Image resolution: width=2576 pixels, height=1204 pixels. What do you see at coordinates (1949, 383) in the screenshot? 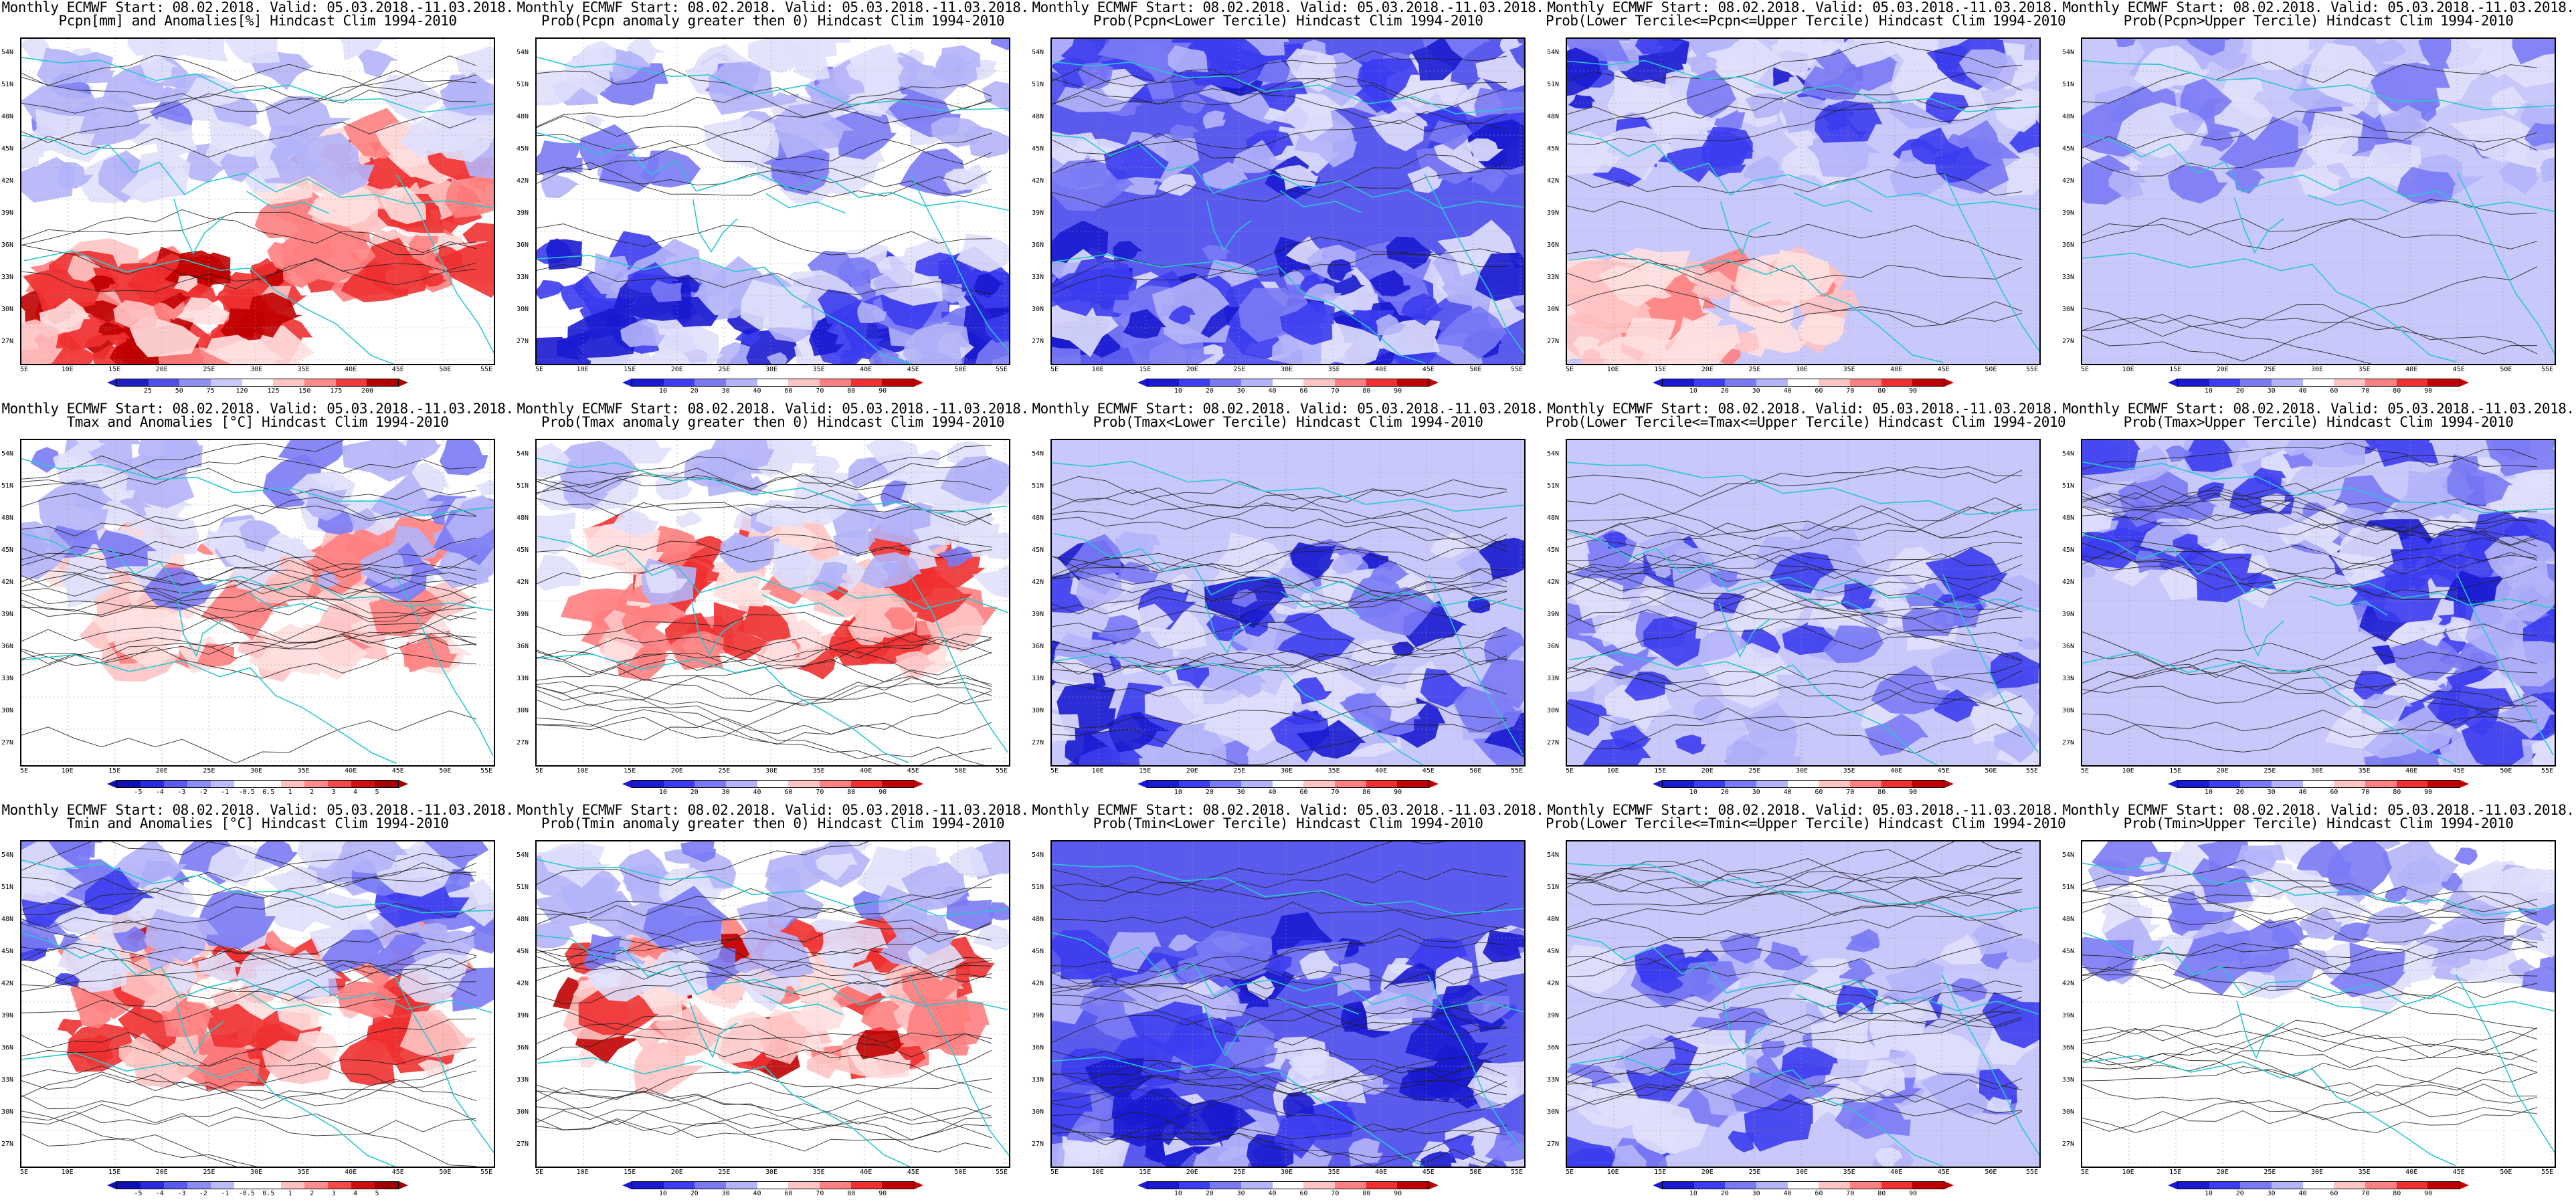
I see `legend-arrow-high` at bounding box center [1949, 383].